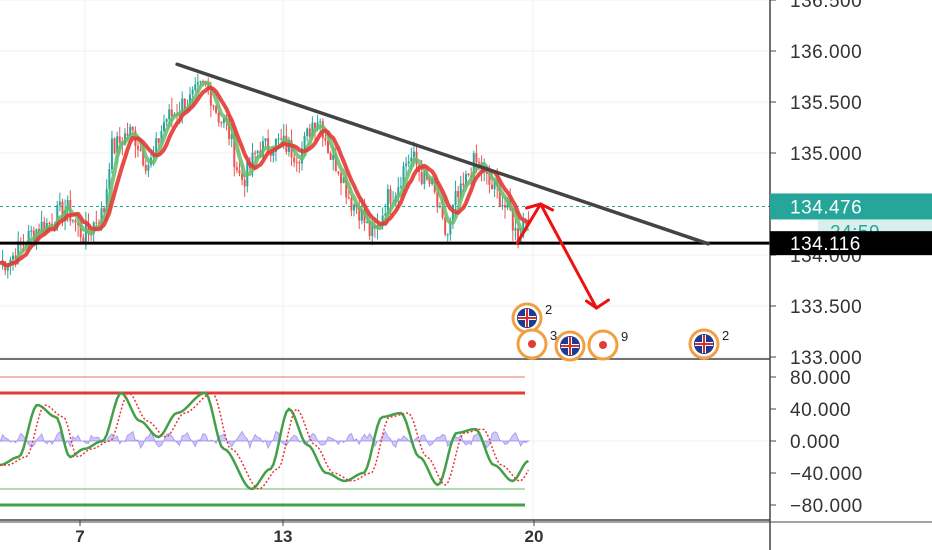 The image size is (932, 550). Describe the element at coordinates (624, 336) in the screenshot. I see `event-count: 9` at that location.